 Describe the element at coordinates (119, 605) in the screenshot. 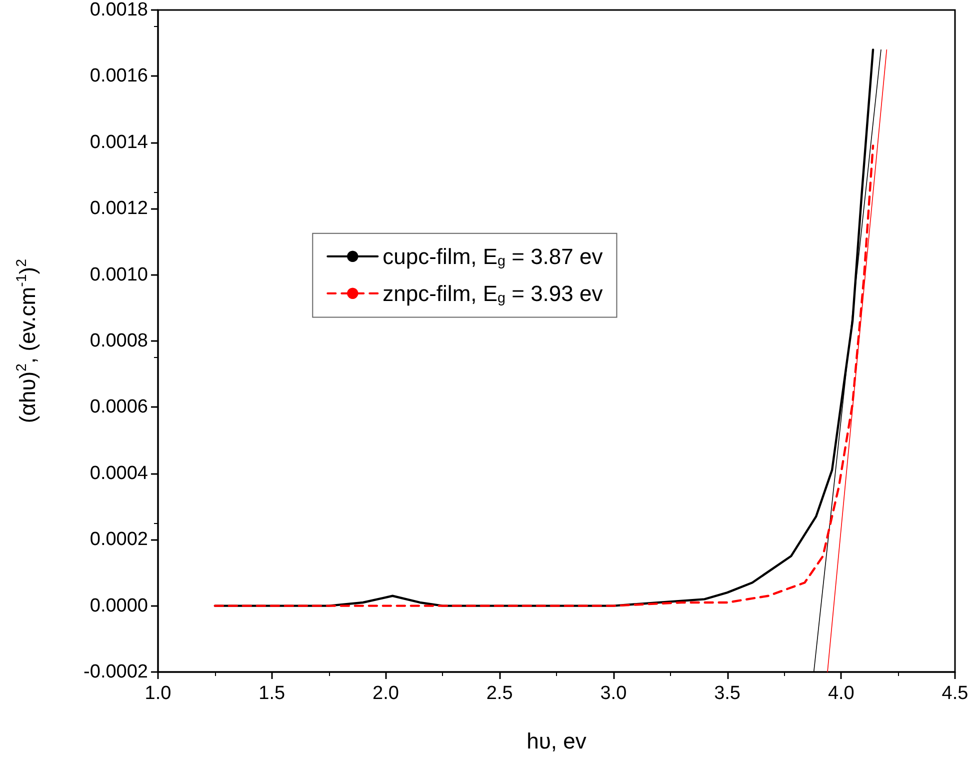

I see `y-tick-label: 0.0000` at that location.